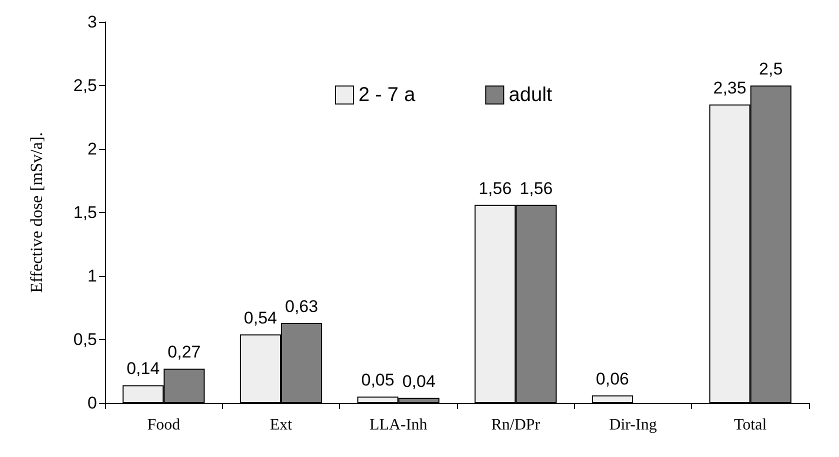 This screenshot has height=457, width=839. What do you see at coordinates (85, 85) in the screenshot?
I see `y-tick-label: 2,5` at bounding box center [85, 85].